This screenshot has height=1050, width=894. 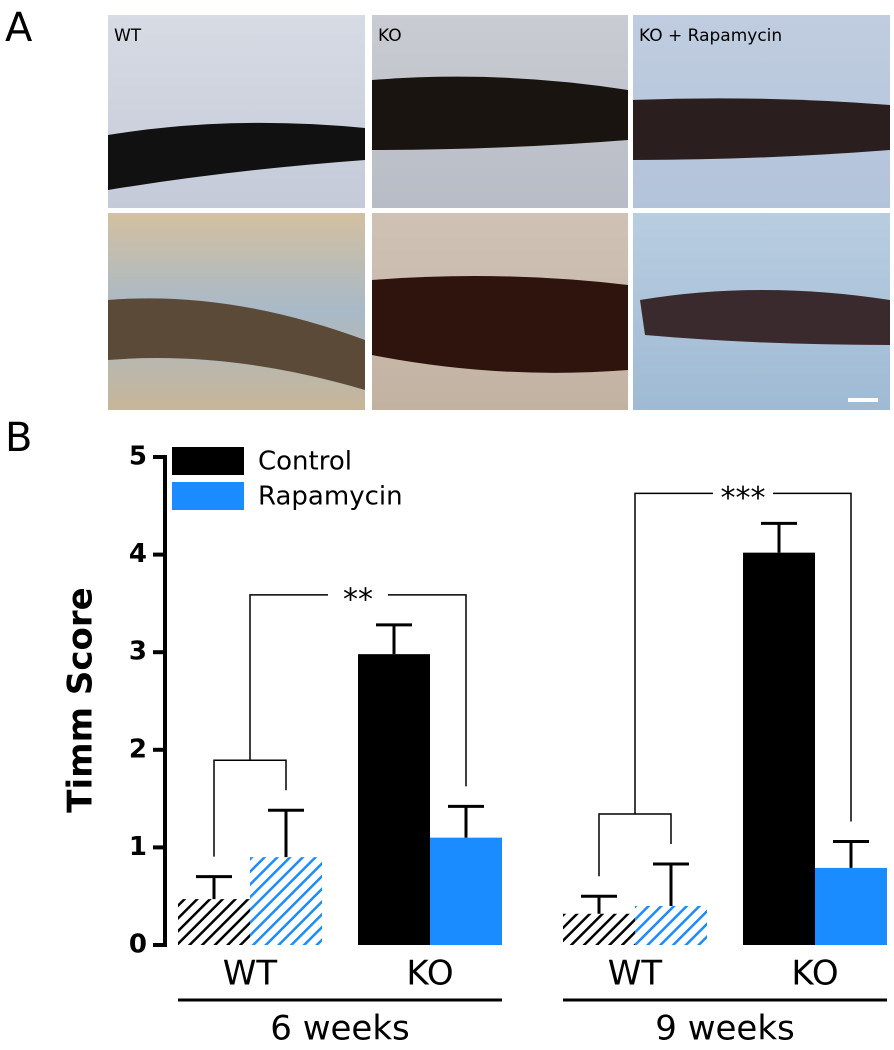 What do you see at coordinates (305, 462) in the screenshot?
I see `legend-label: Control` at bounding box center [305, 462].